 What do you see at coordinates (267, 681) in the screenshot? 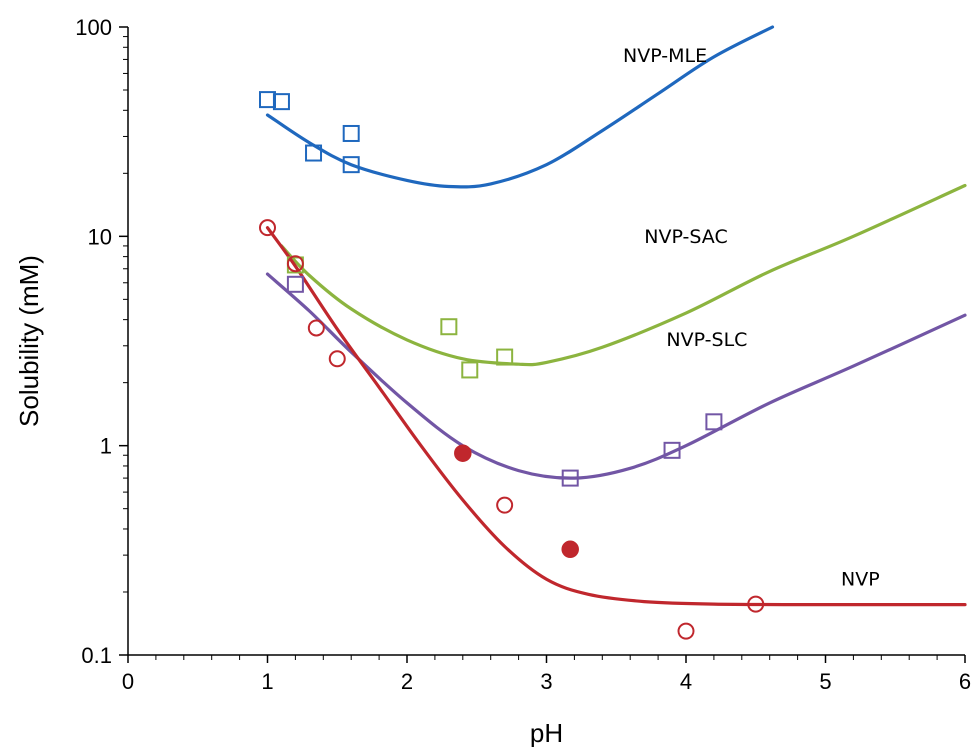
I see `x-tick-label: 1` at bounding box center [267, 681].